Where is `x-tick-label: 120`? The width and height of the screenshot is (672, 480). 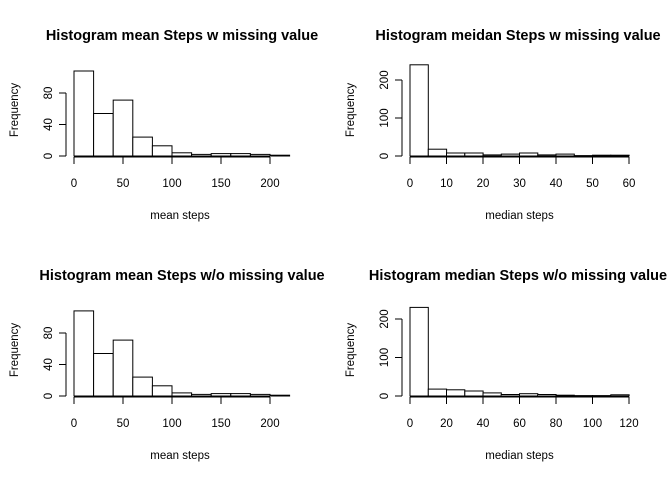
x-tick-label: 120 is located at coordinates (628, 424).